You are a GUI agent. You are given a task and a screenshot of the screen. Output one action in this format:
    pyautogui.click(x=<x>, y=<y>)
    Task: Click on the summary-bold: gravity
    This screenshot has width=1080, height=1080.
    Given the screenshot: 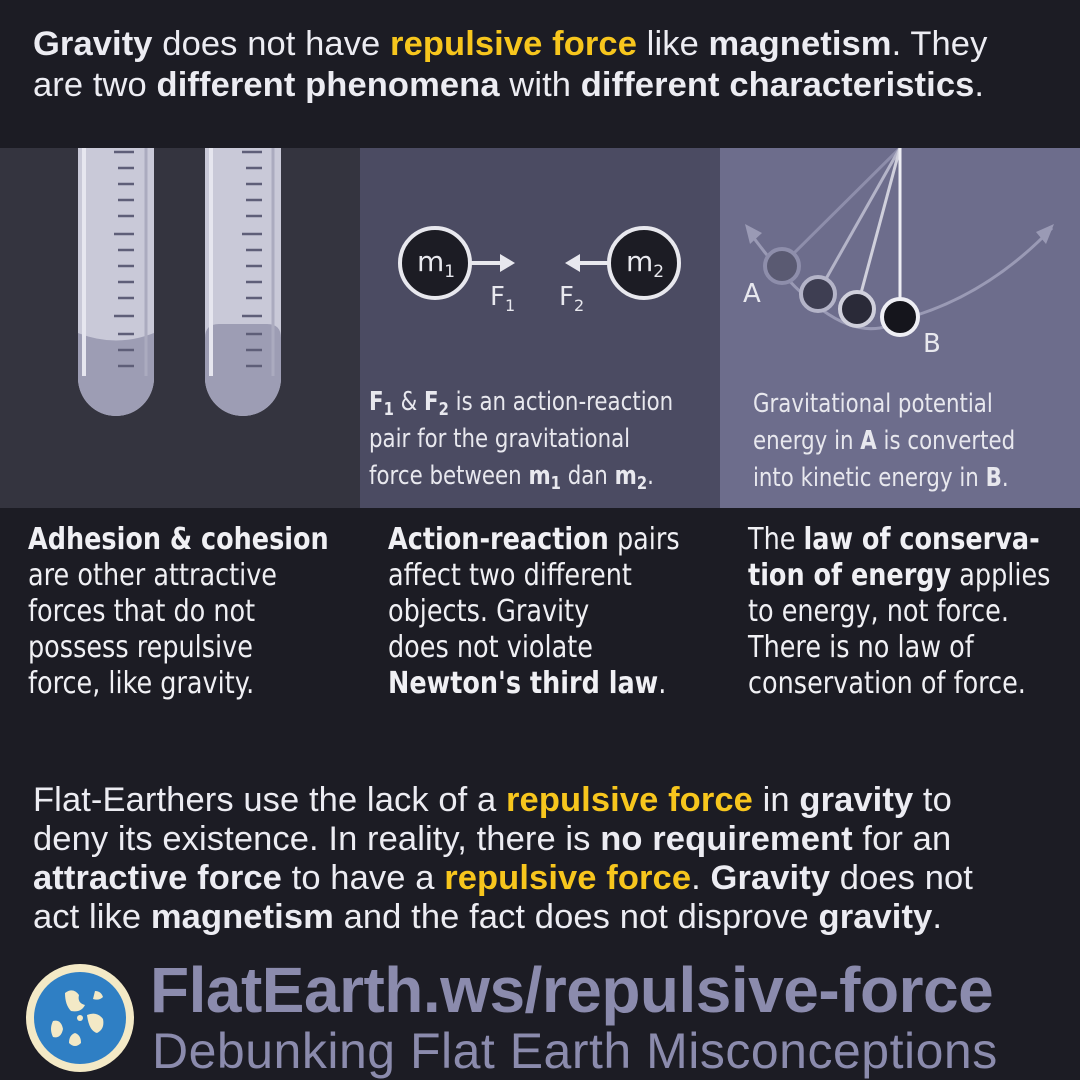 What is the action you would take?
    pyautogui.click(x=856, y=800)
    